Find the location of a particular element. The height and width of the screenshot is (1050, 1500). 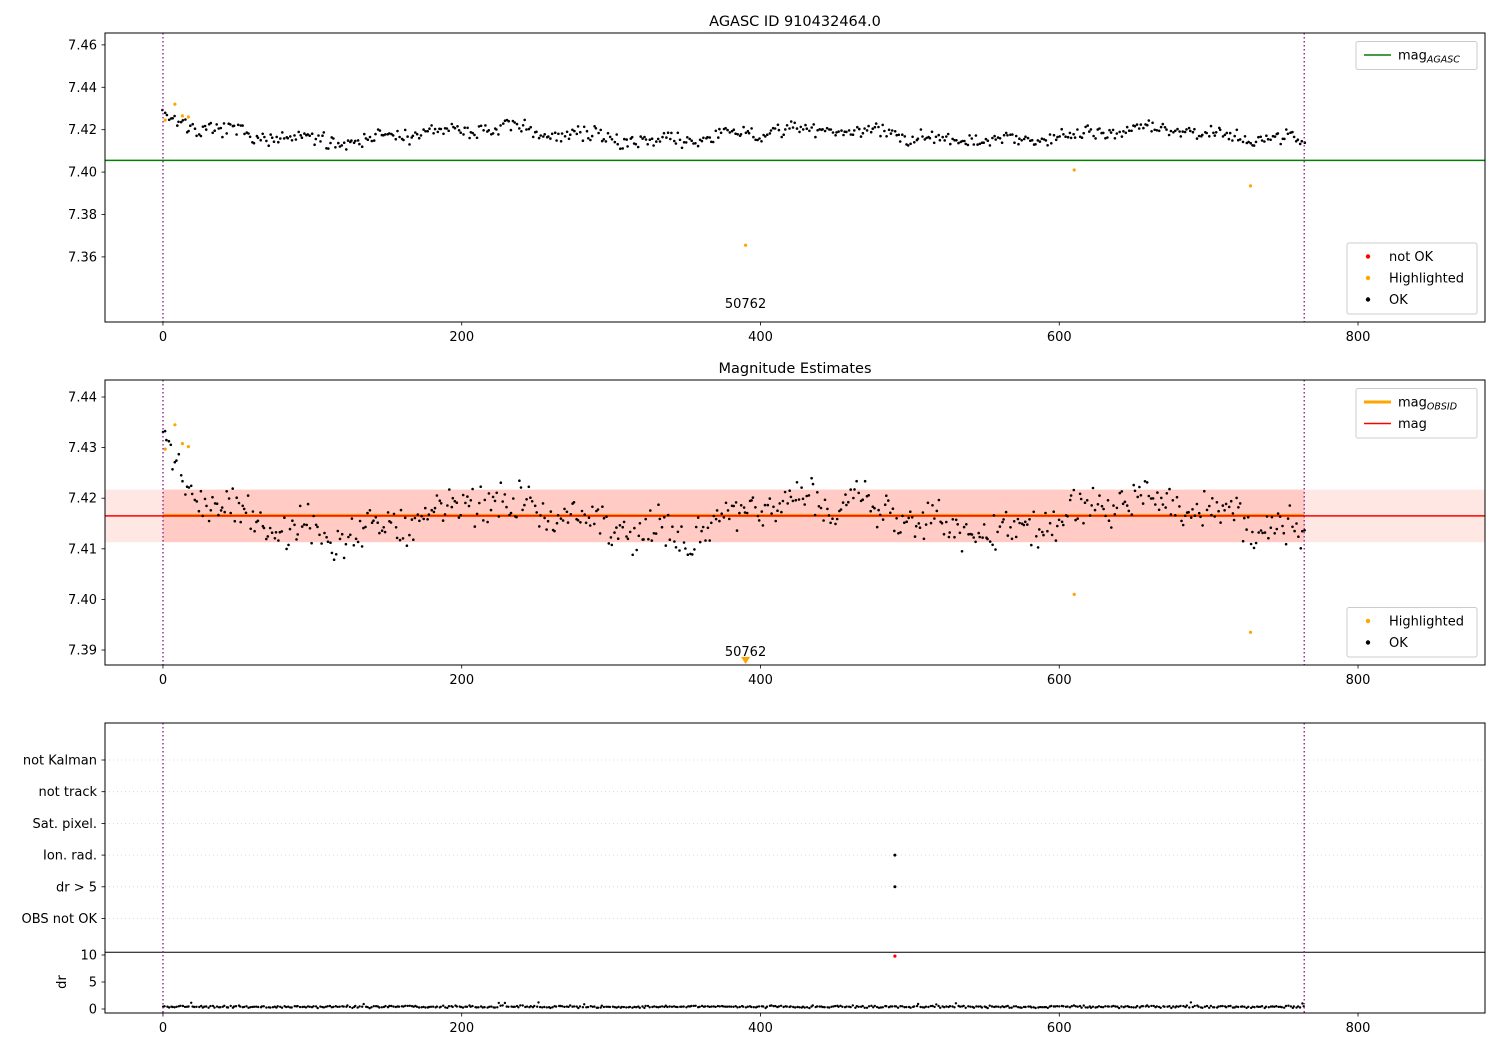

dr-tick-label: 10 is located at coordinates (88, 956).